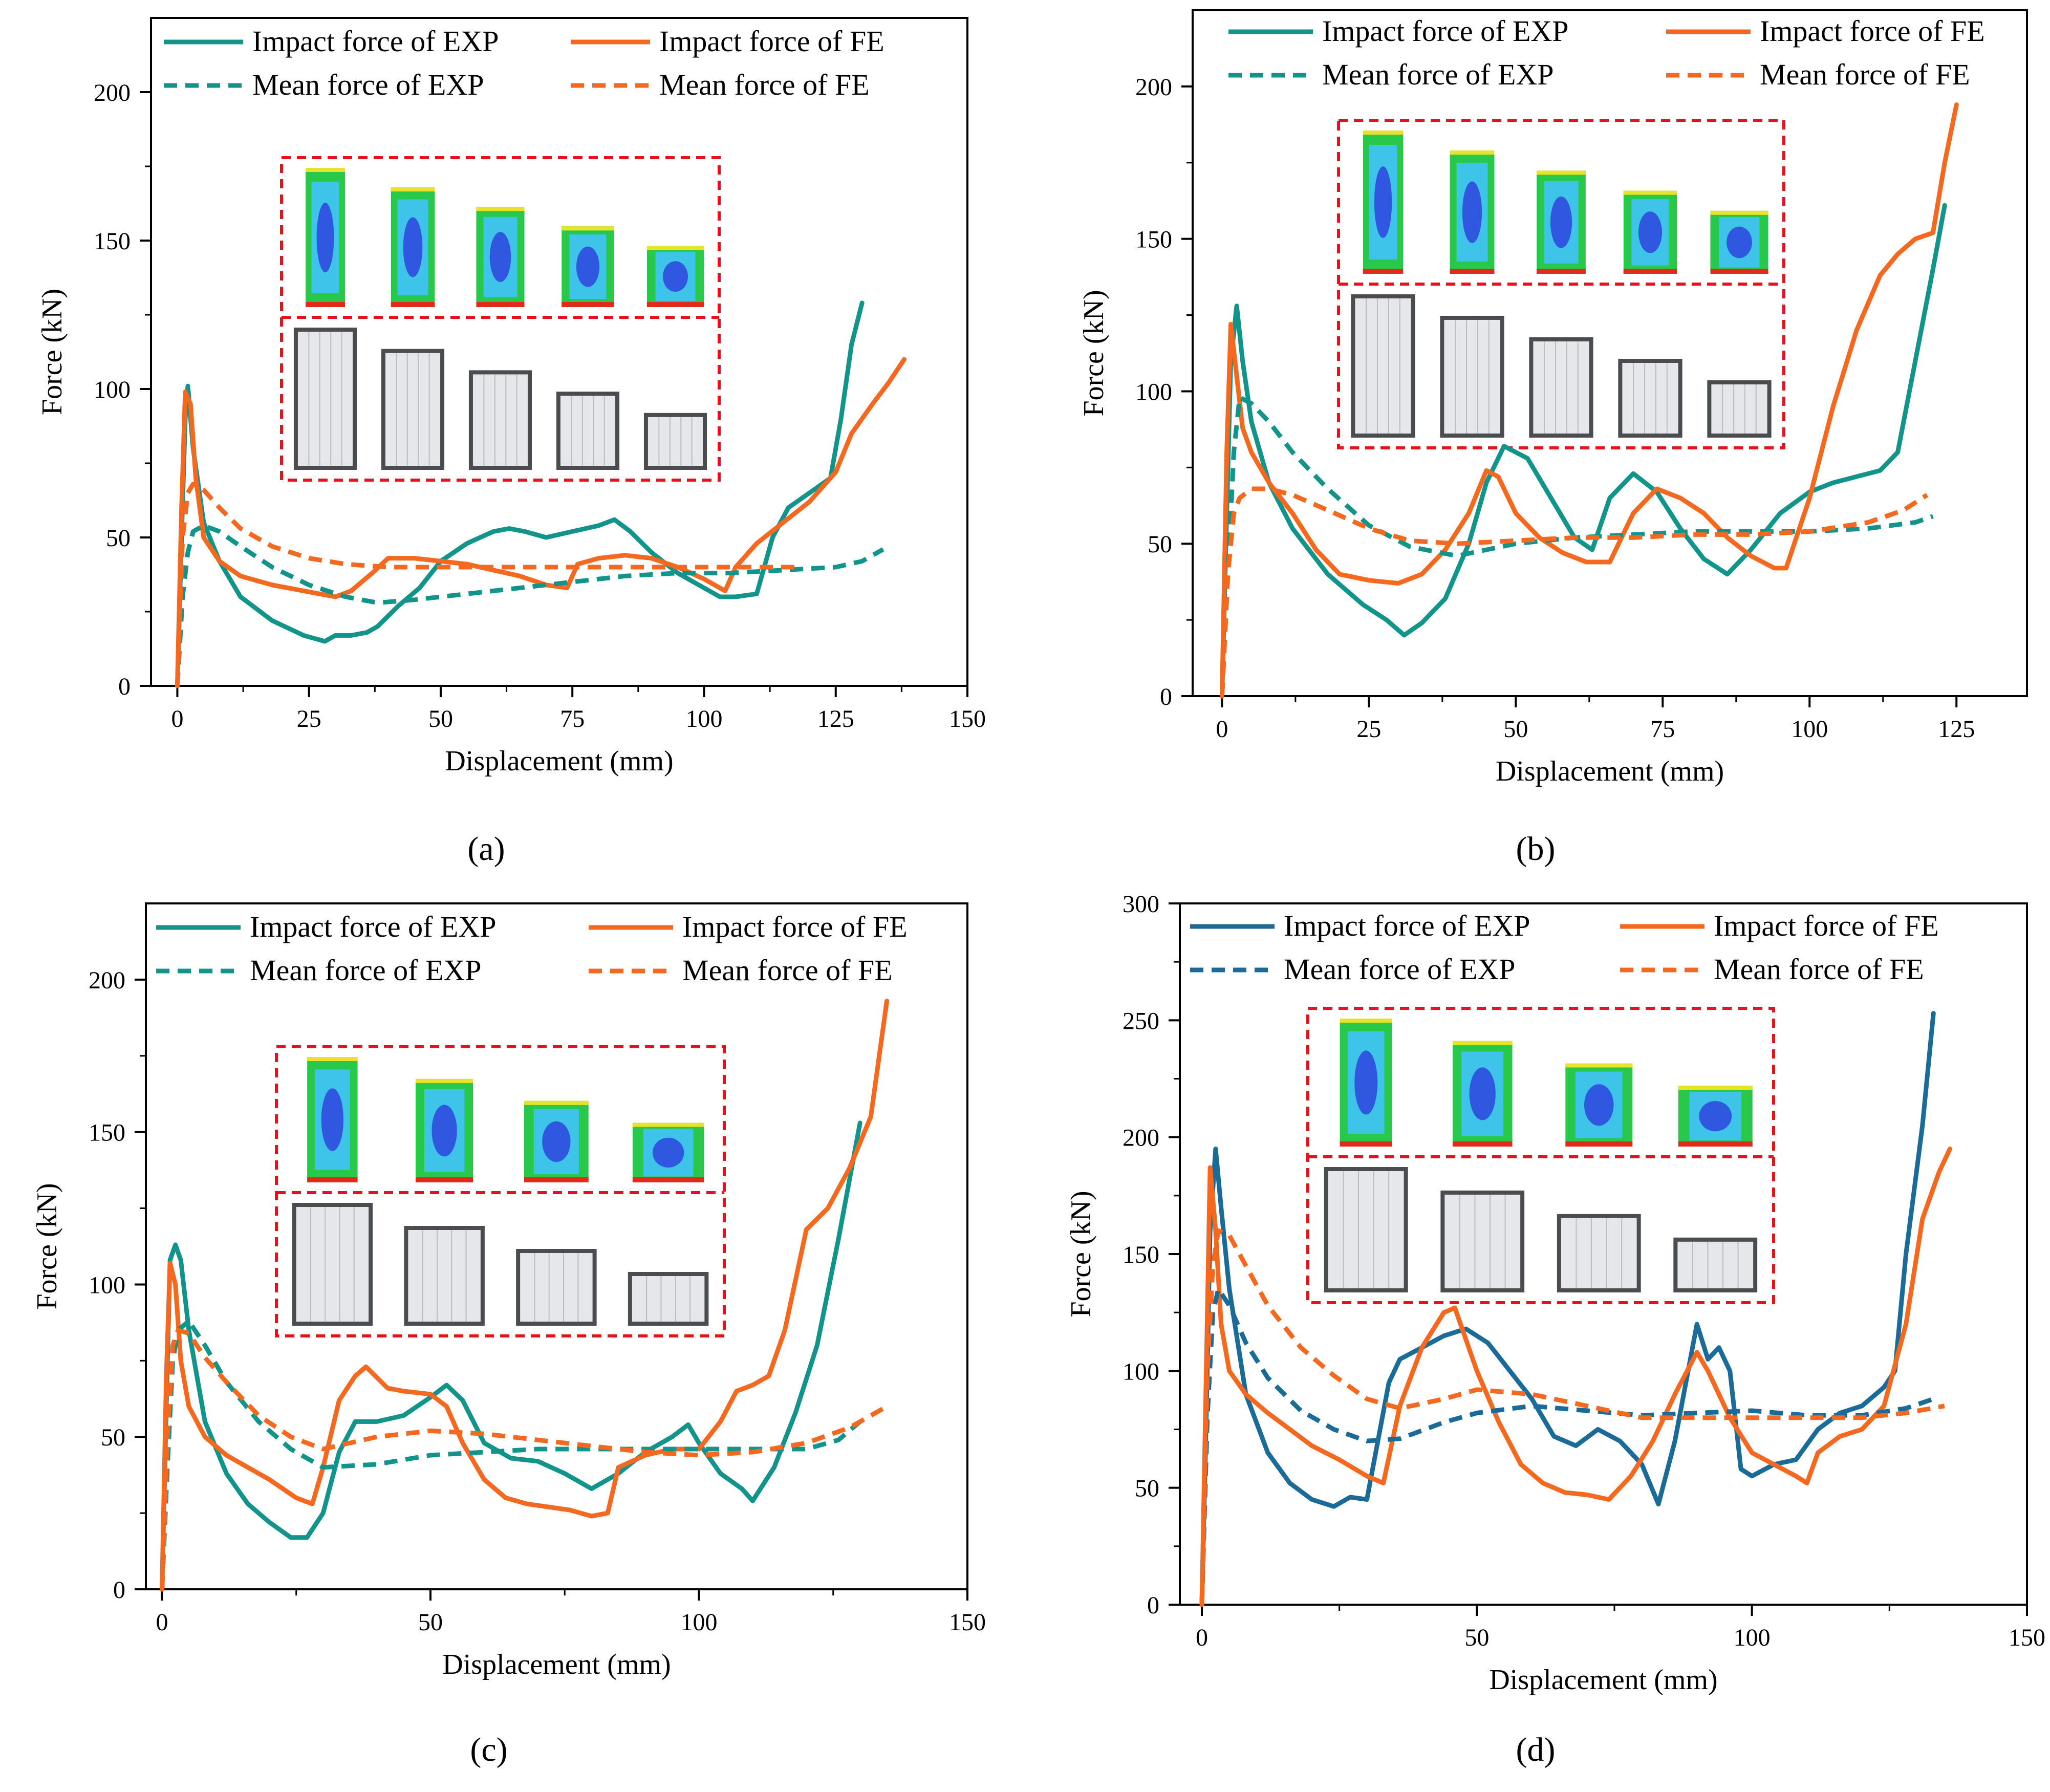  I want to click on legend-label: Impact force of EXP, so click(373, 927).